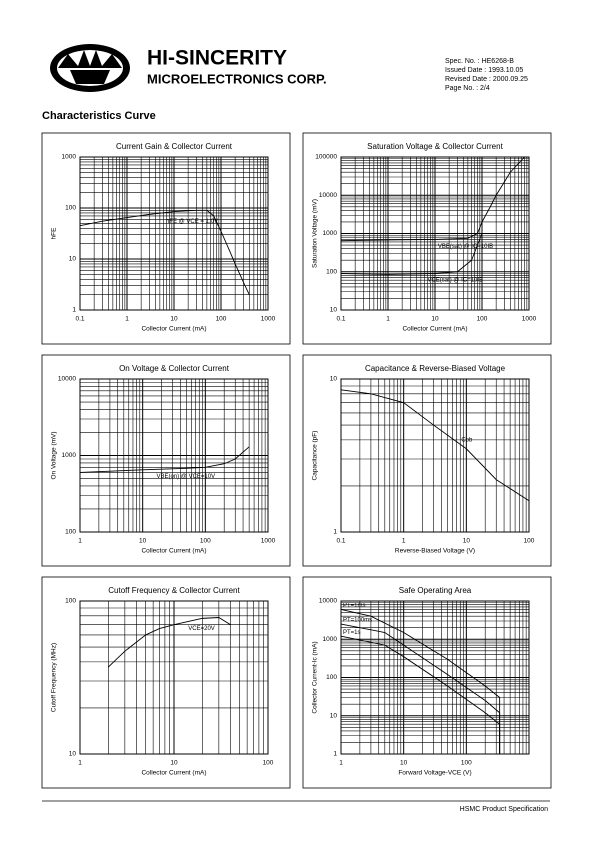 The width and height of the screenshot is (595, 842). I want to click on spec-line: Issued Date : 1993.10.05, so click(484, 70).